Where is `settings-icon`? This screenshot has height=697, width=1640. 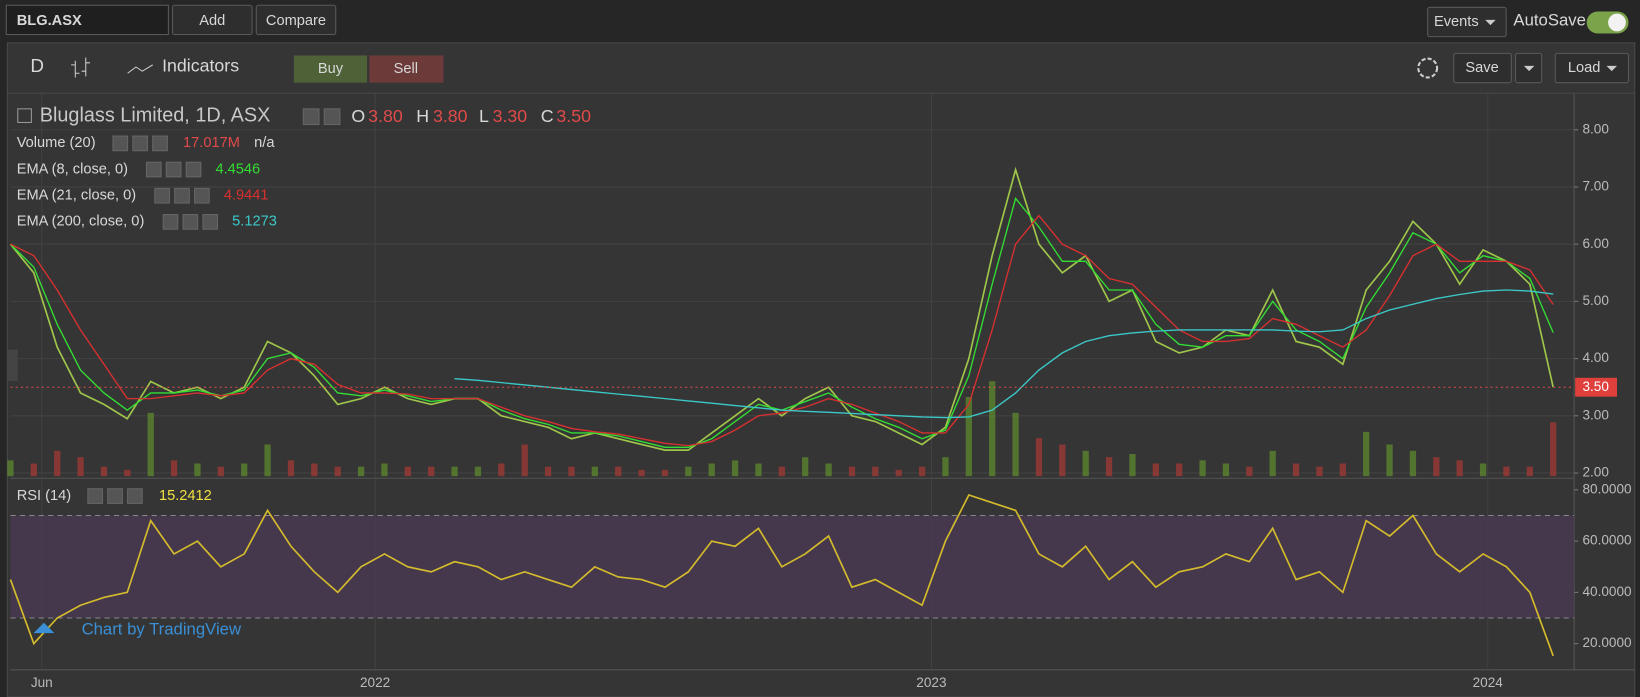 settings-icon is located at coordinates (1428, 68).